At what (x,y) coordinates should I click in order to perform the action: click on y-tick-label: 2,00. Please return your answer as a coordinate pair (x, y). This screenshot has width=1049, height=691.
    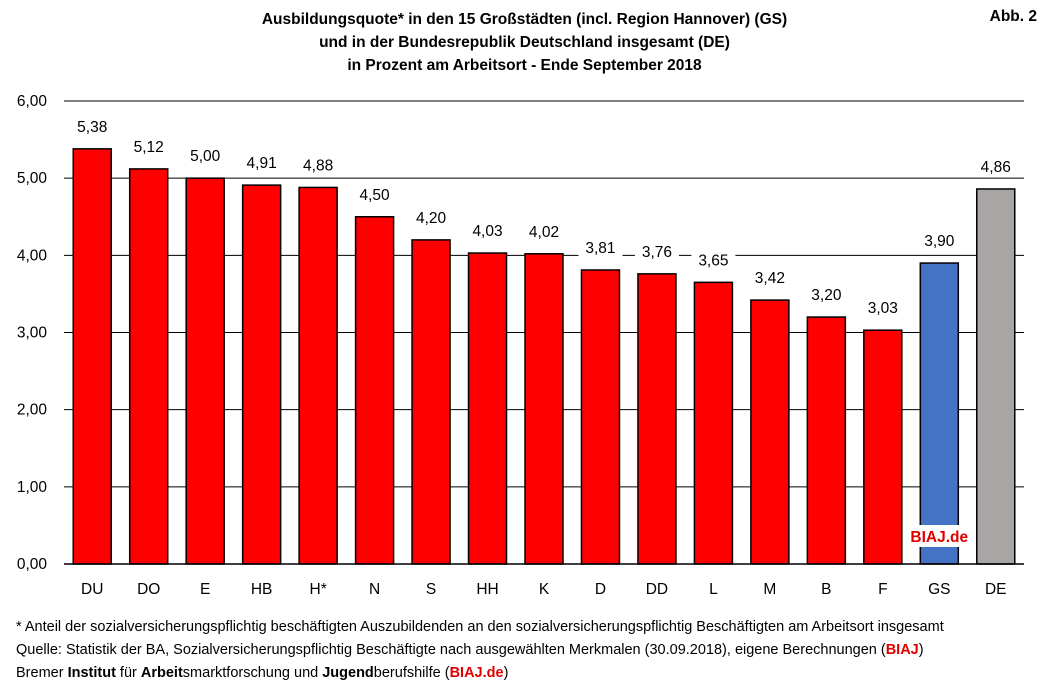
    Looking at the image, I should click on (32, 410).